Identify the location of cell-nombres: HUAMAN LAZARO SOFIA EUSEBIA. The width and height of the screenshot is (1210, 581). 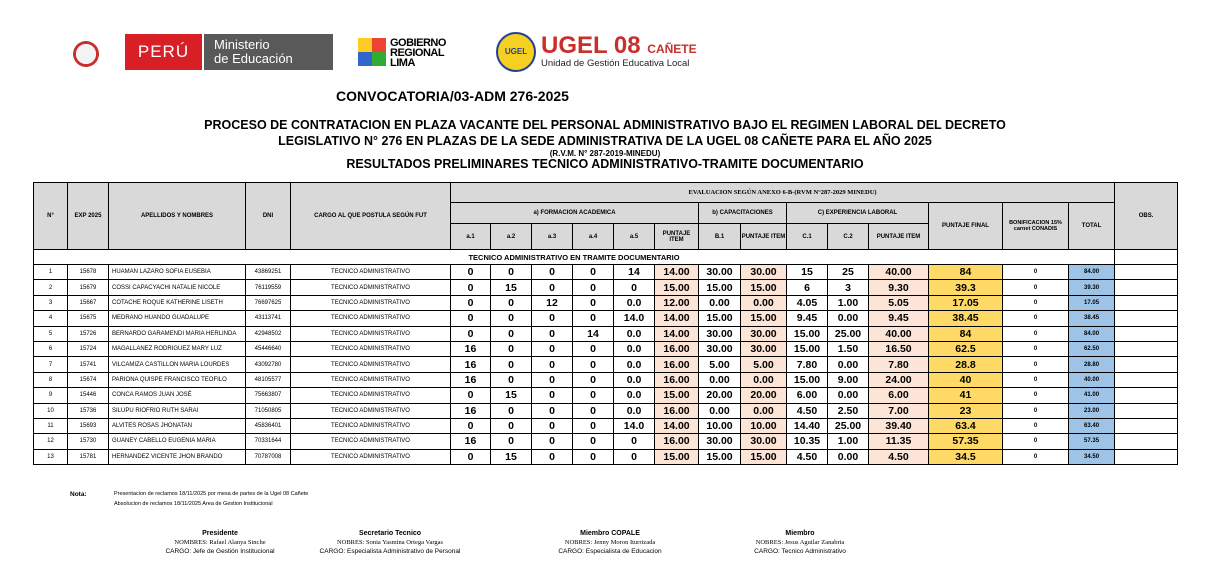
(177, 272).